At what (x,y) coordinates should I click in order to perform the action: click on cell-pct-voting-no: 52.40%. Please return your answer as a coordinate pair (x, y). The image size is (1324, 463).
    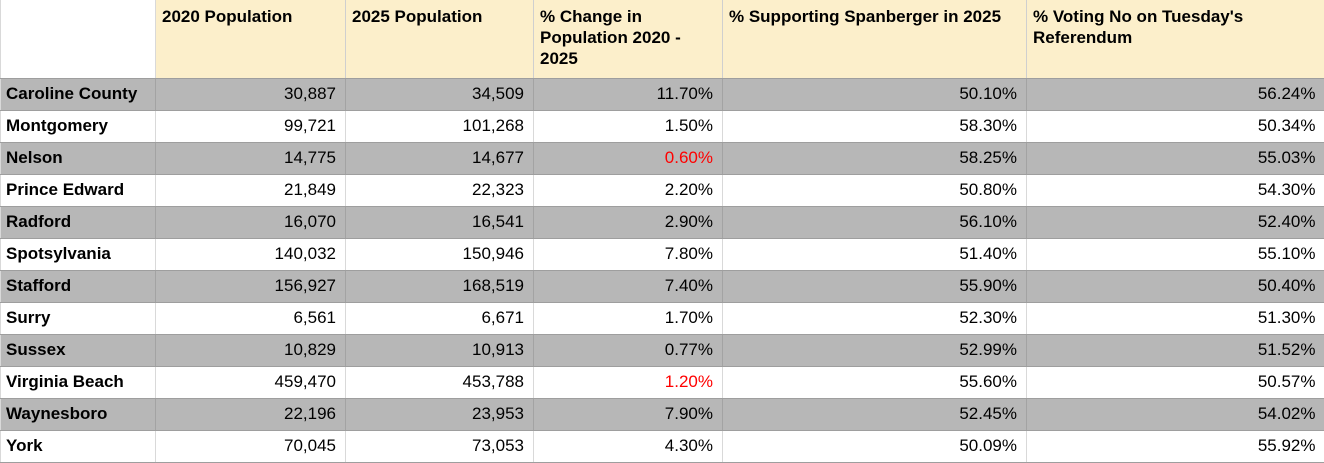
    Looking at the image, I should click on (1175, 222).